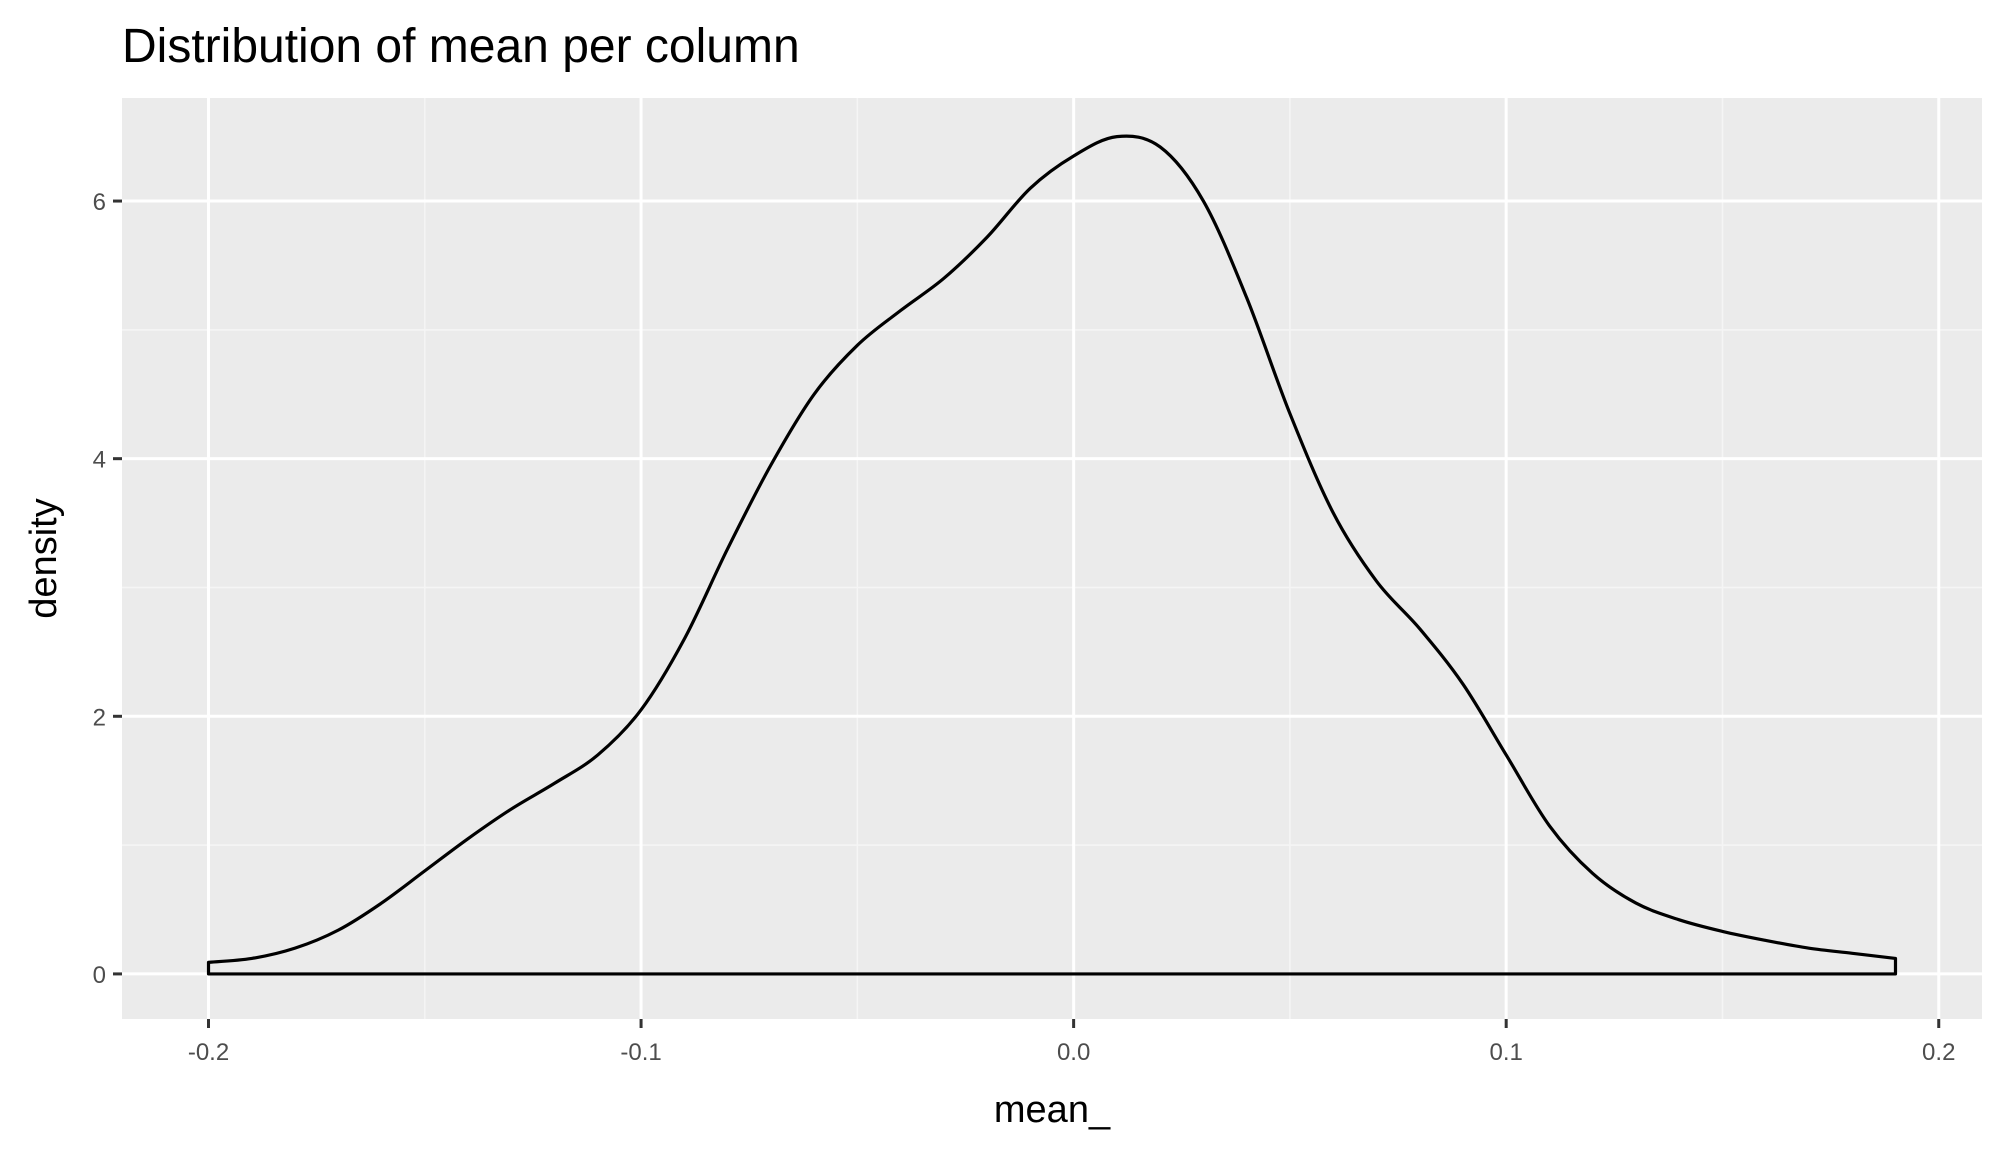 This screenshot has height=1153, width=1993. What do you see at coordinates (461, 46) in the screenshot?
I see `chart-title: Distribution of mean per column` at bounding box center [461, 46].